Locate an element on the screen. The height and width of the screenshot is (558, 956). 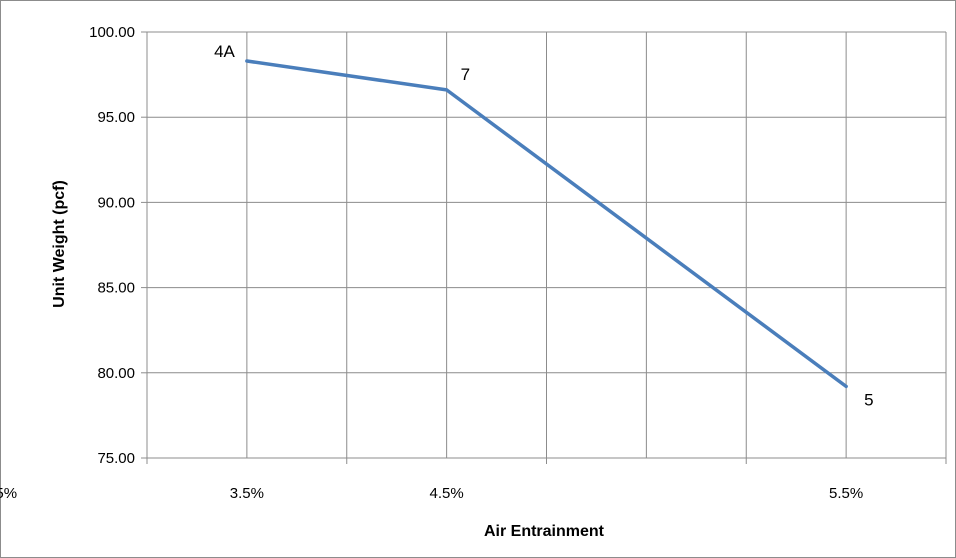
y-tick-label: 90.00 is located at coordinates (116, 202).